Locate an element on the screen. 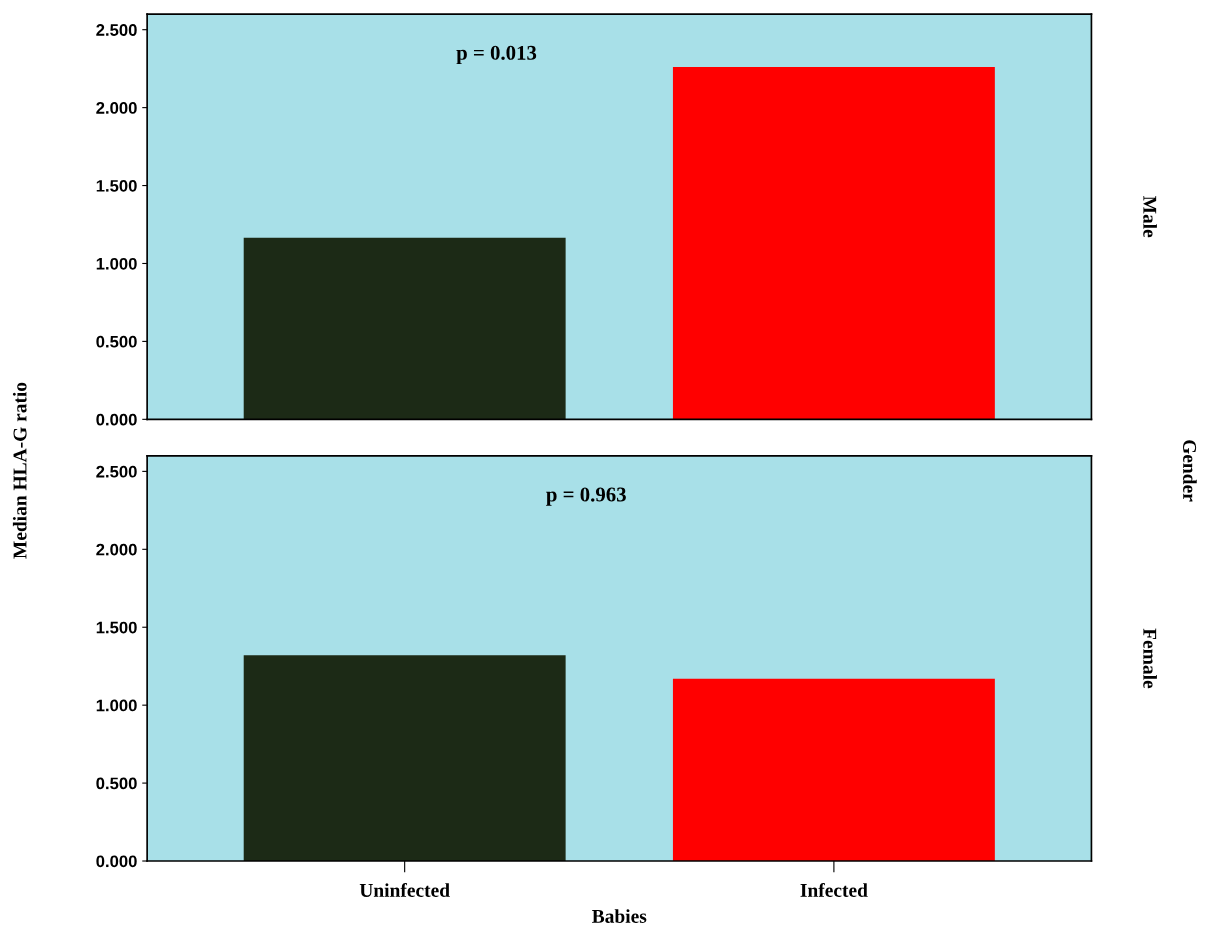  y2-axis-title: Female is located at coordinates (1150, 658).